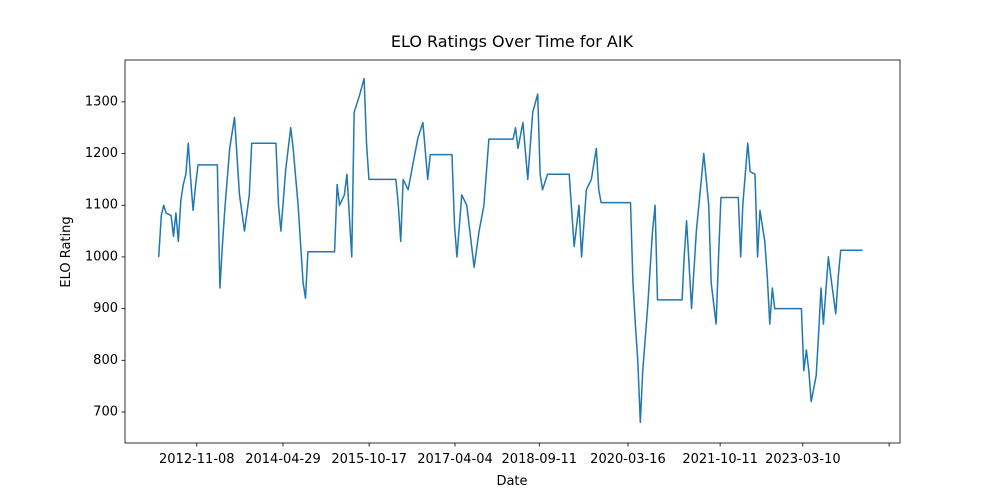  What do you see at coordinates (628, 459) in the screenshot?
I see `x-tick-label: 2020-03-16` at bounding box center [628, 459].